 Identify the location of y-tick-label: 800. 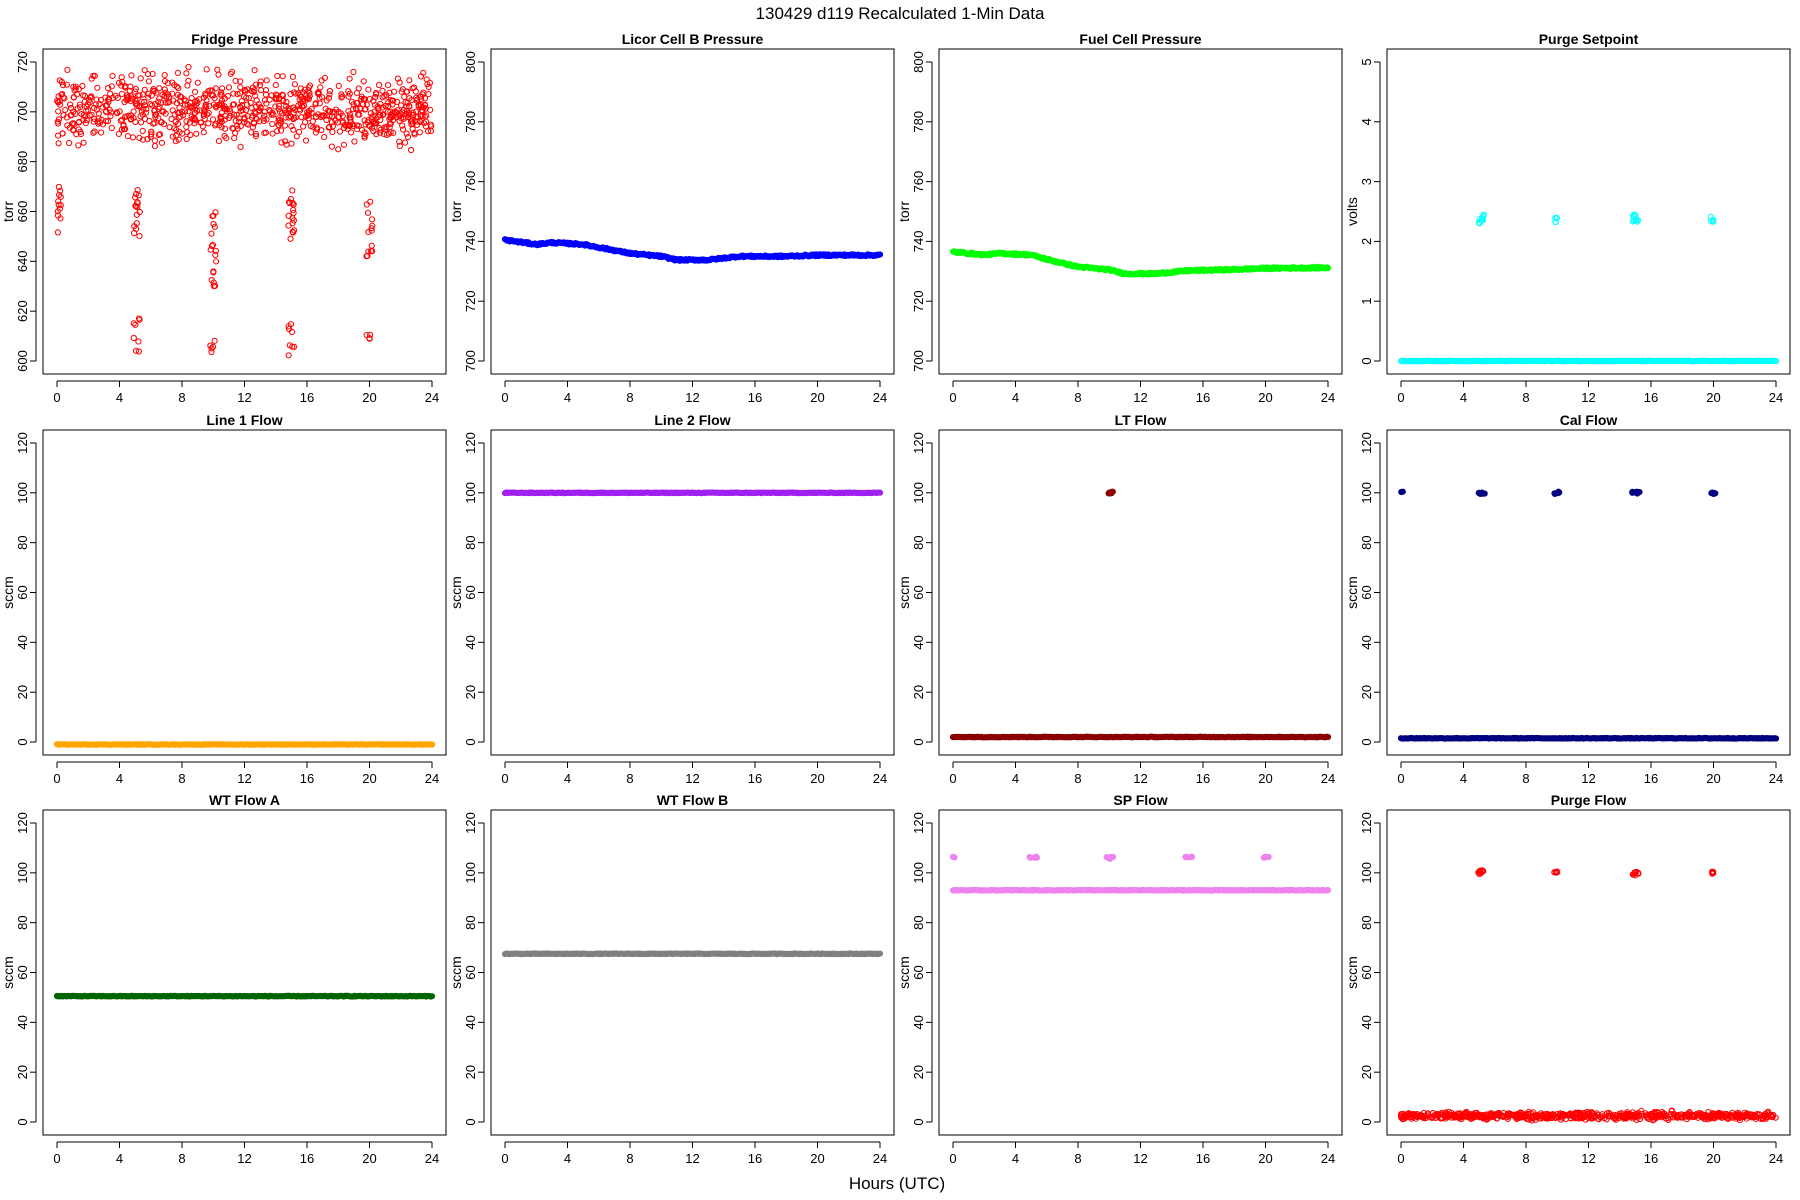
(470, 62).